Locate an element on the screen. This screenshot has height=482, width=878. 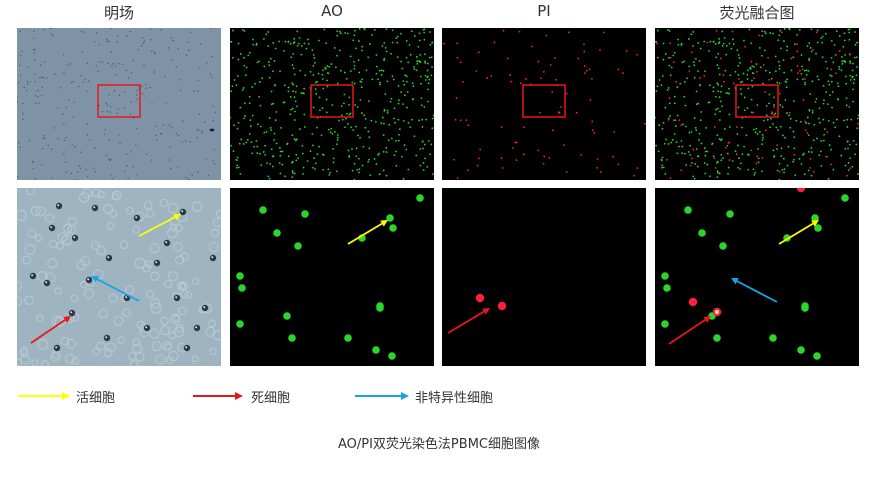
figure-caption: AO/PI双荧光染色法PBMC细胞图像 is located at coordinates (438, 444).